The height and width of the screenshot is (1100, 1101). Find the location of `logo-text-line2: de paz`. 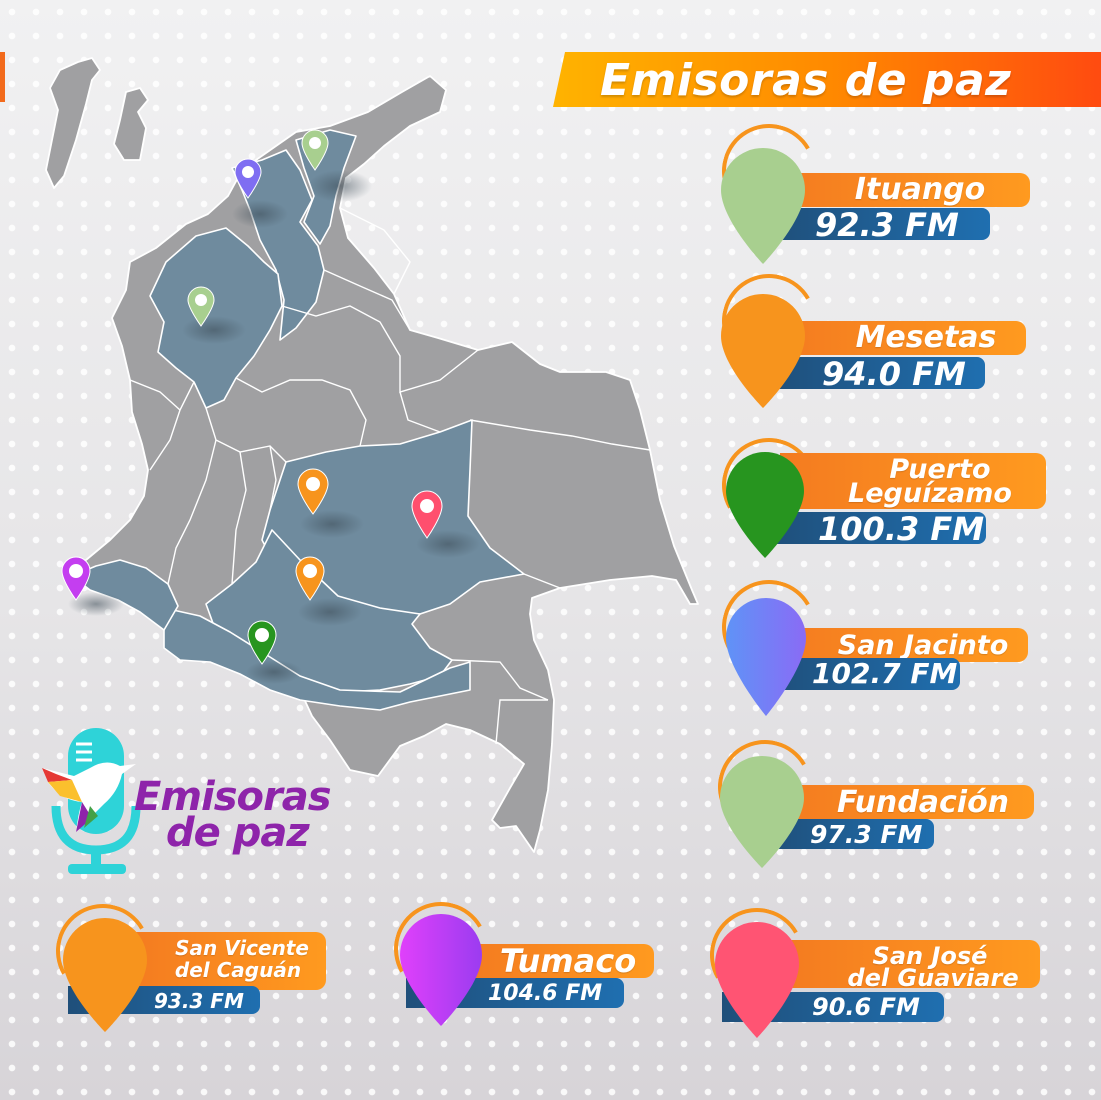

logo-text-line2: de paz is located at coordinates (238, 833).